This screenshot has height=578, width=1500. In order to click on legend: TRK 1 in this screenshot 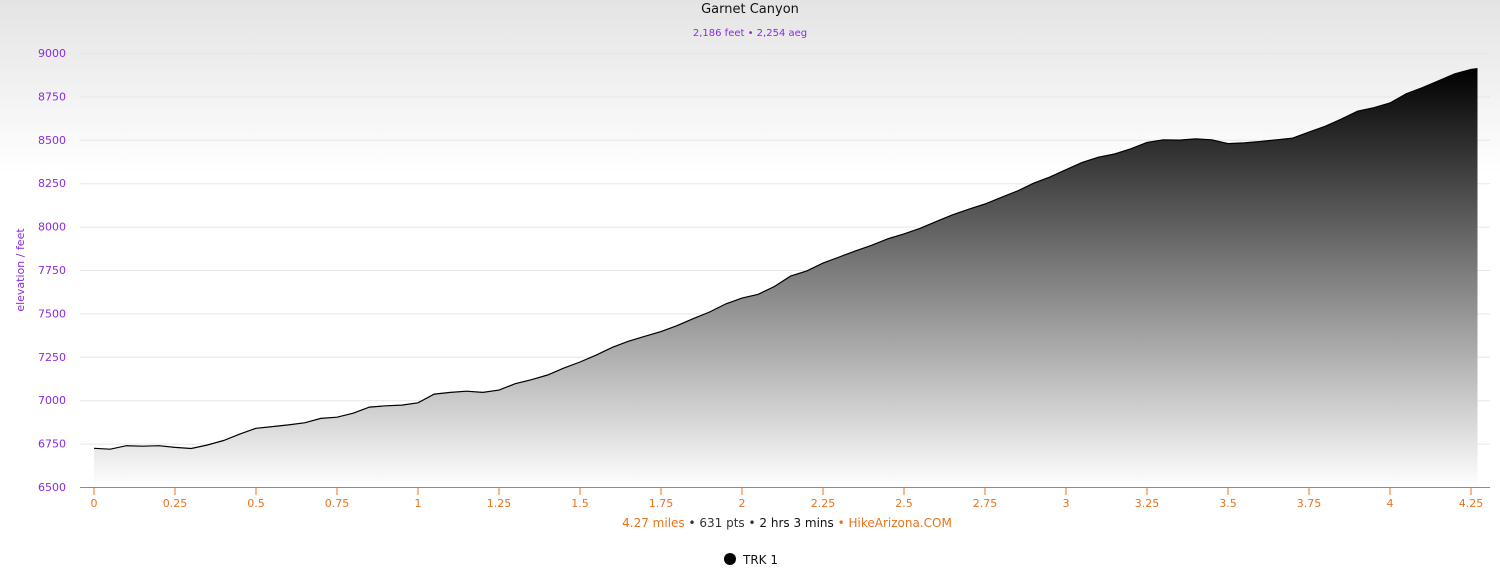, I will do `click(751, 560)`.